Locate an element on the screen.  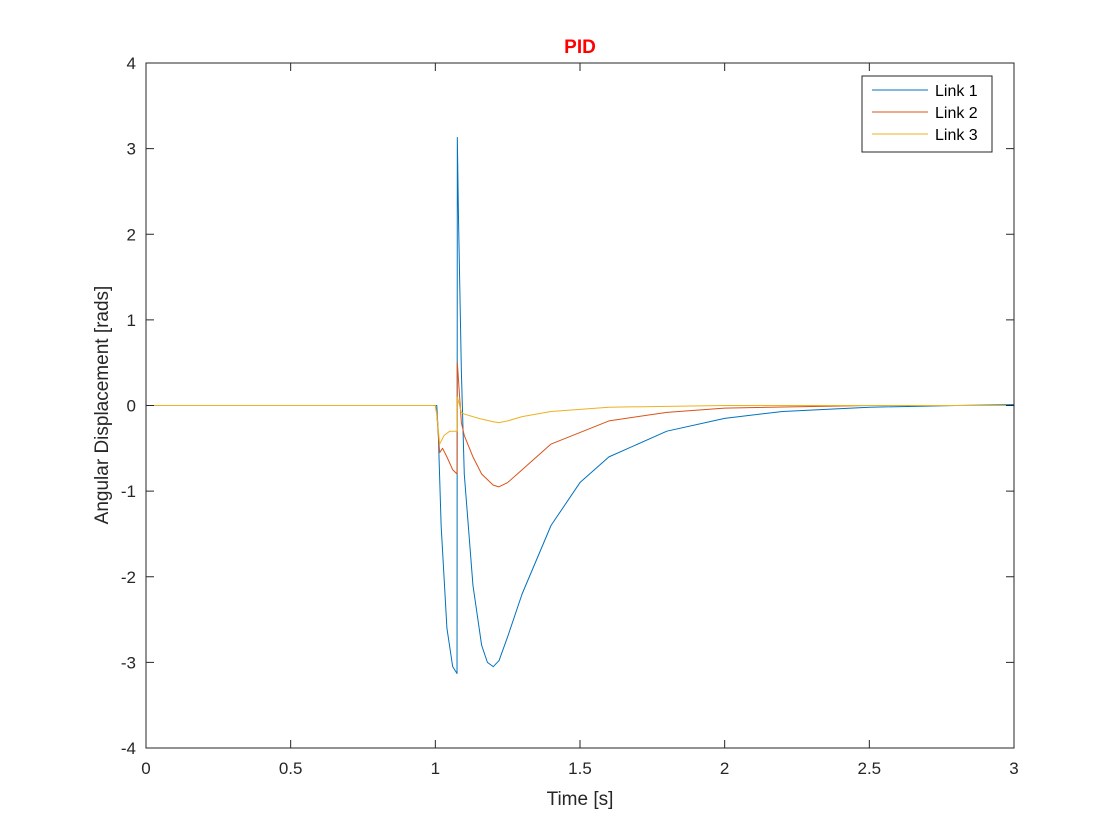
x-tick-label: 1 is located at coordinates (435, 768).